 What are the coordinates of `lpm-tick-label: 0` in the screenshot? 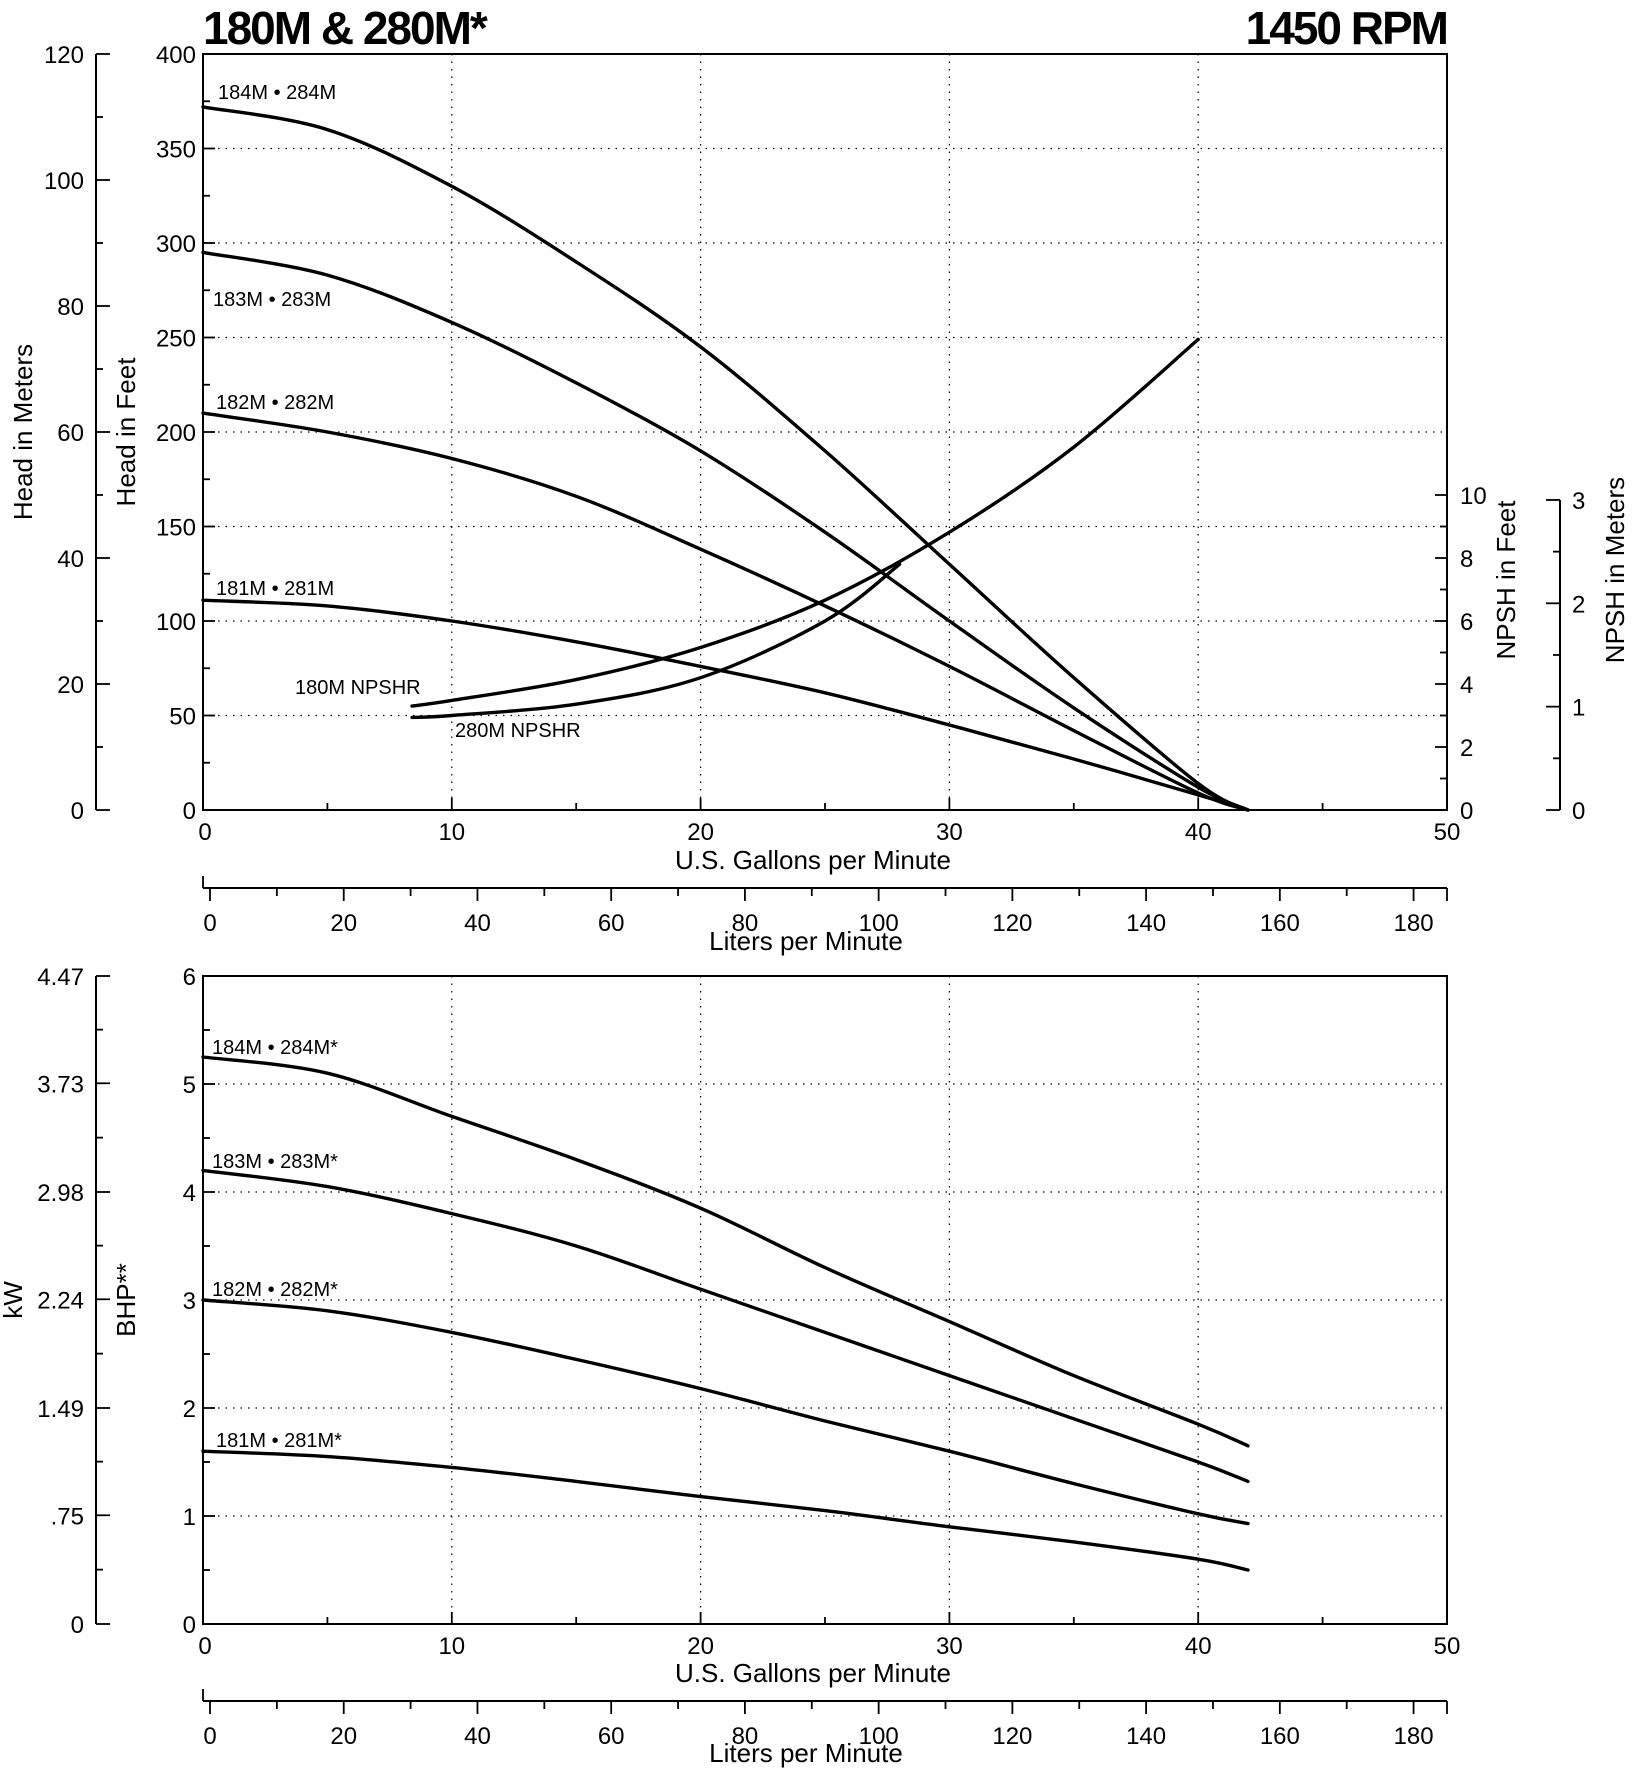 It's located at (209, 1736).